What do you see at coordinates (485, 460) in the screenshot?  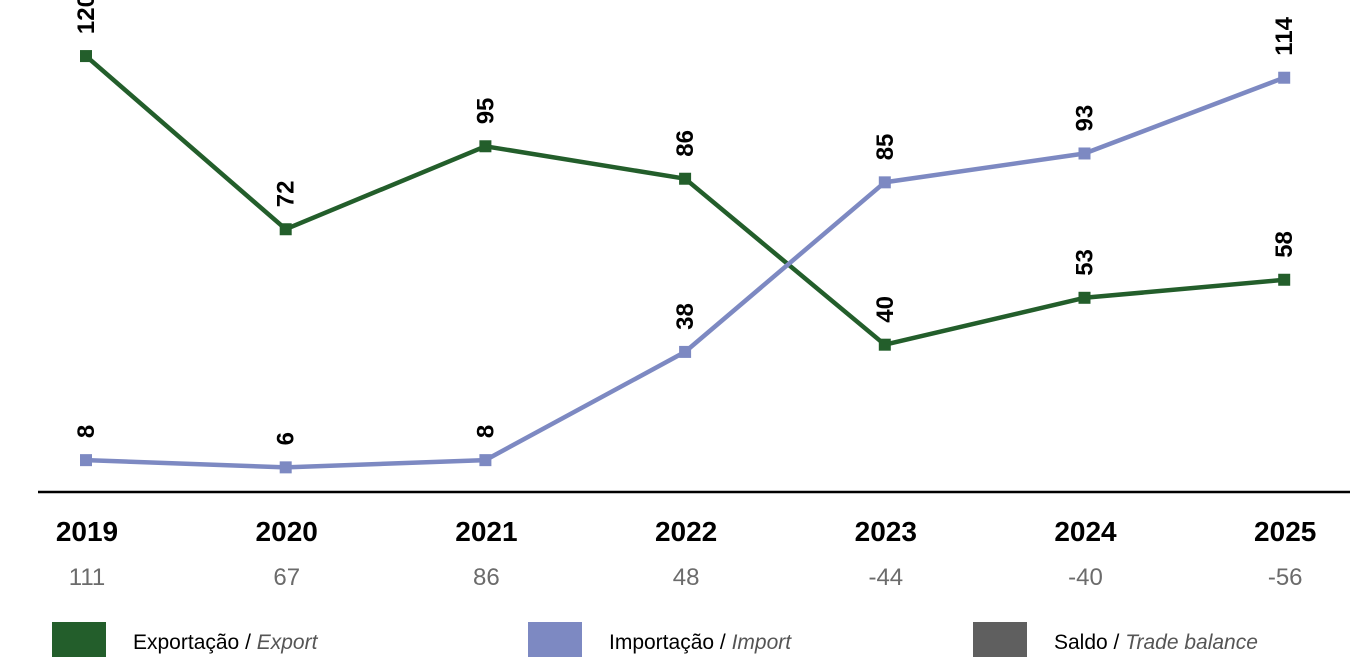 I see `import-point-2021` at bounding box center [485, 460].